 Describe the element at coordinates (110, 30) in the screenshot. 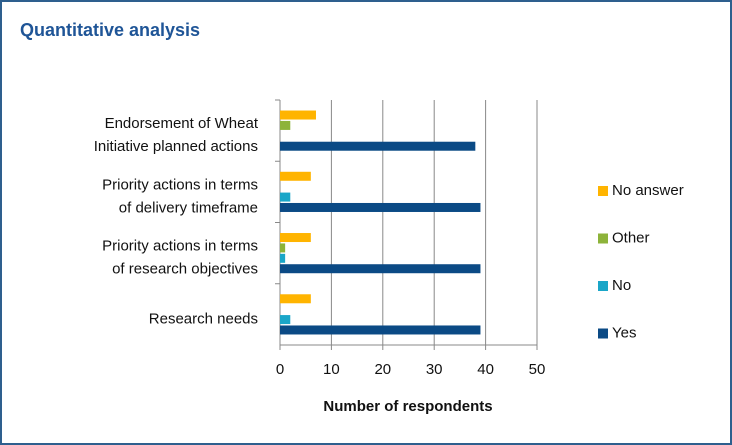

I see `panel-title: Quantitative analysis` at that location.